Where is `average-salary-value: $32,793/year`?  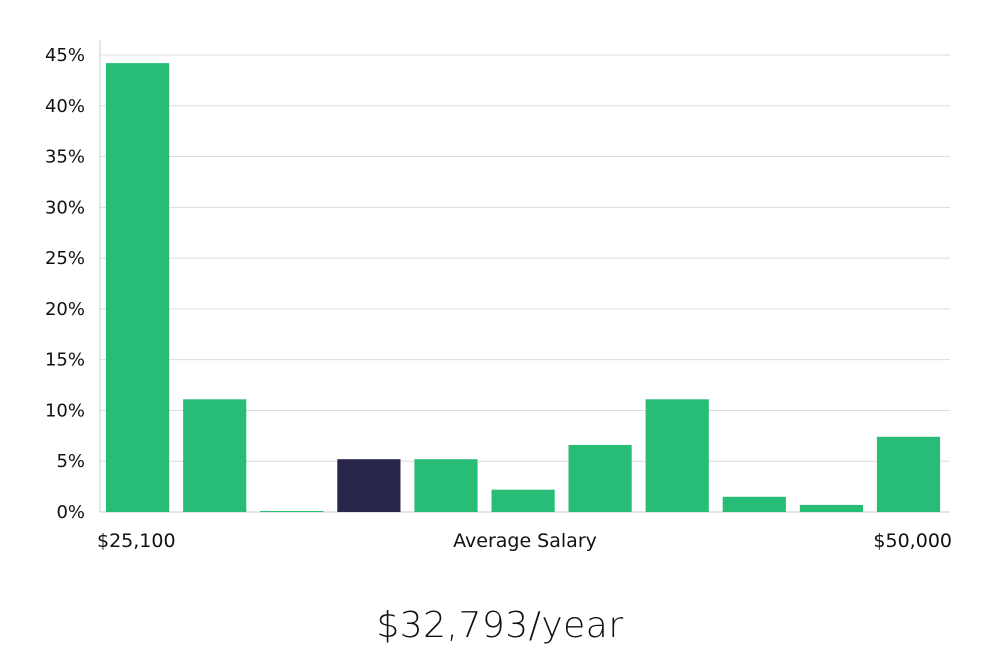
average-salary-value: $32,793/year is located at coordinates (500, 625).